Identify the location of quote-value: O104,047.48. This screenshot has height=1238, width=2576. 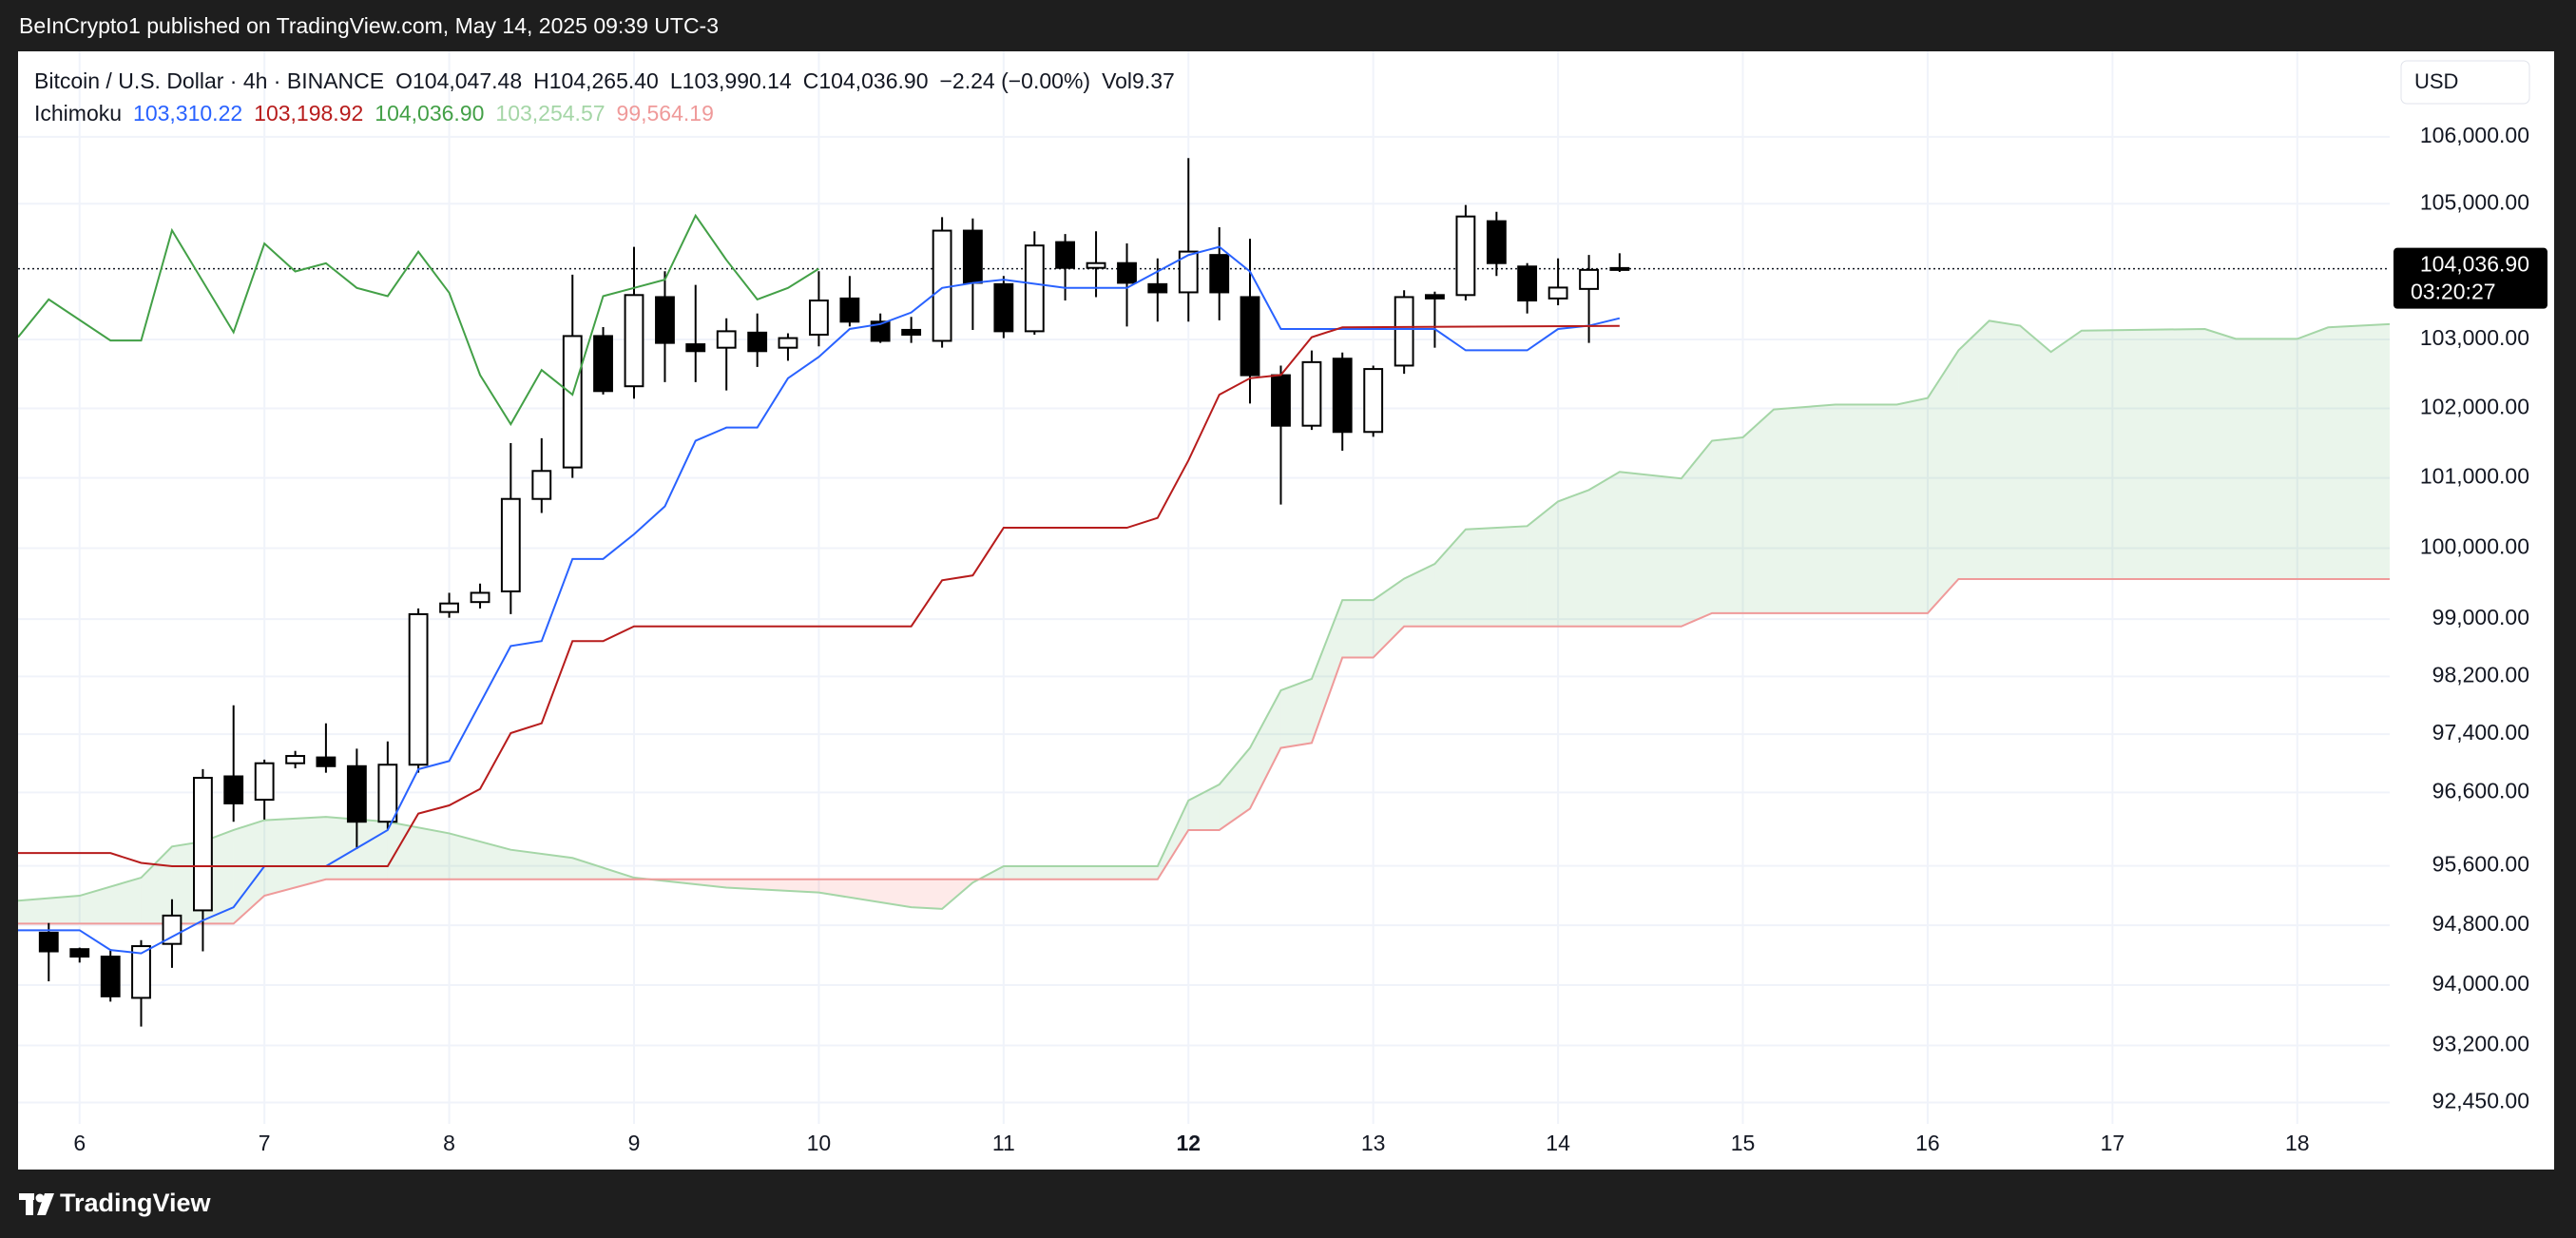
(459, 80).